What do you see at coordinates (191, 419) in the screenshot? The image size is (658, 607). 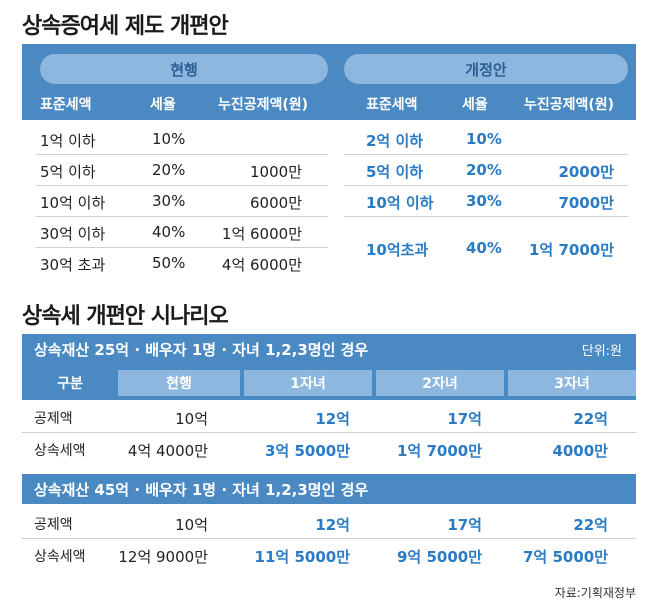 I see `case1-row1-current: 10억` at bounding box center [191, 419].